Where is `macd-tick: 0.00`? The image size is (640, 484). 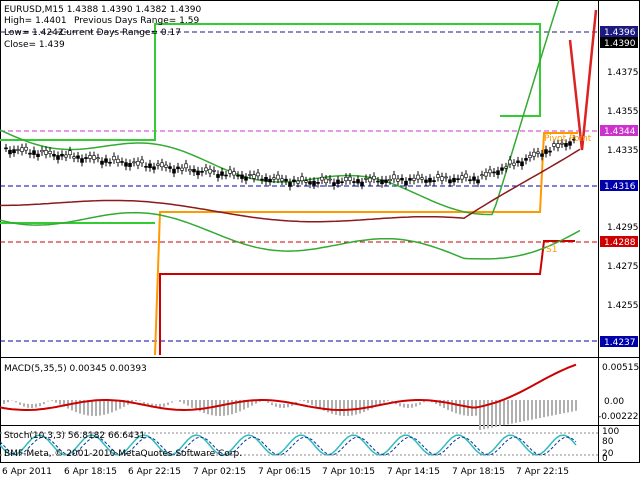
macd-tick: 0.00 is located at coordinates (614, 402).